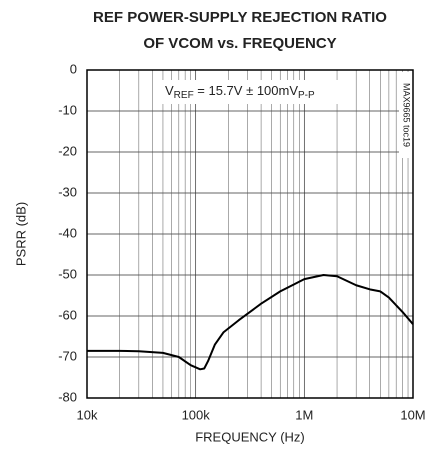 This screenshot has height=458, width=428. I want to click on y-tick-label: -10, so click(67, 109).